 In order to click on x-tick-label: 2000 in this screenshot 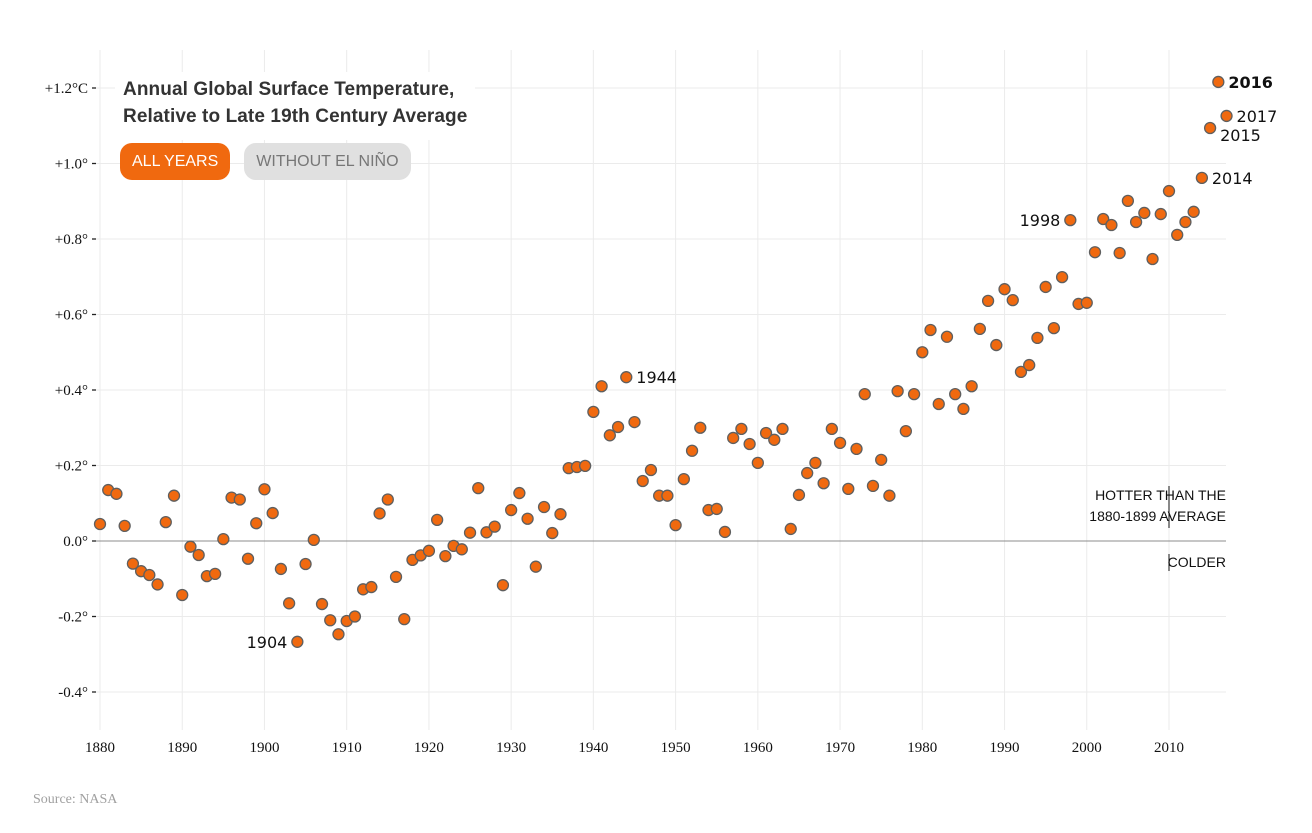, I will do `click(1087, 748)`.